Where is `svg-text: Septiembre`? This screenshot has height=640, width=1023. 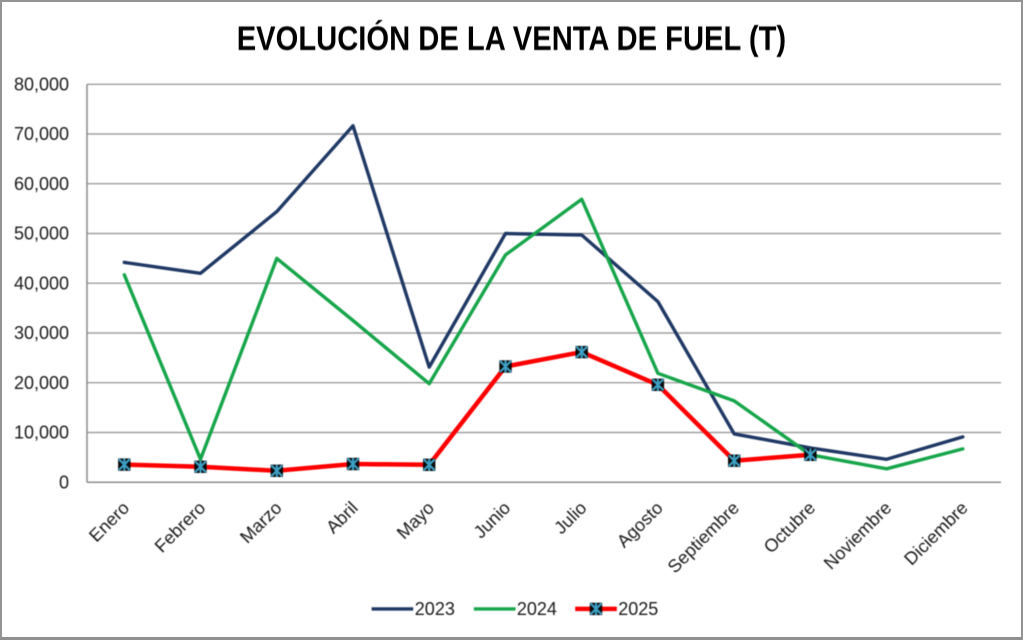
svg-text: Septiembre is located at coordinates (703, 537).